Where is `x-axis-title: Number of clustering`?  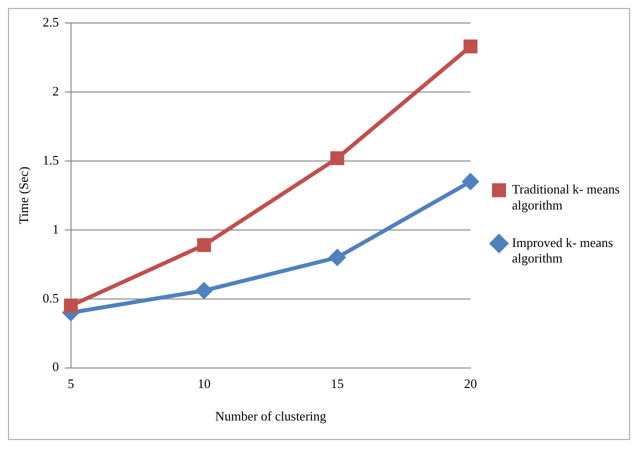 x-axis-title: Number of clustering is located at coordinates (271, 416).